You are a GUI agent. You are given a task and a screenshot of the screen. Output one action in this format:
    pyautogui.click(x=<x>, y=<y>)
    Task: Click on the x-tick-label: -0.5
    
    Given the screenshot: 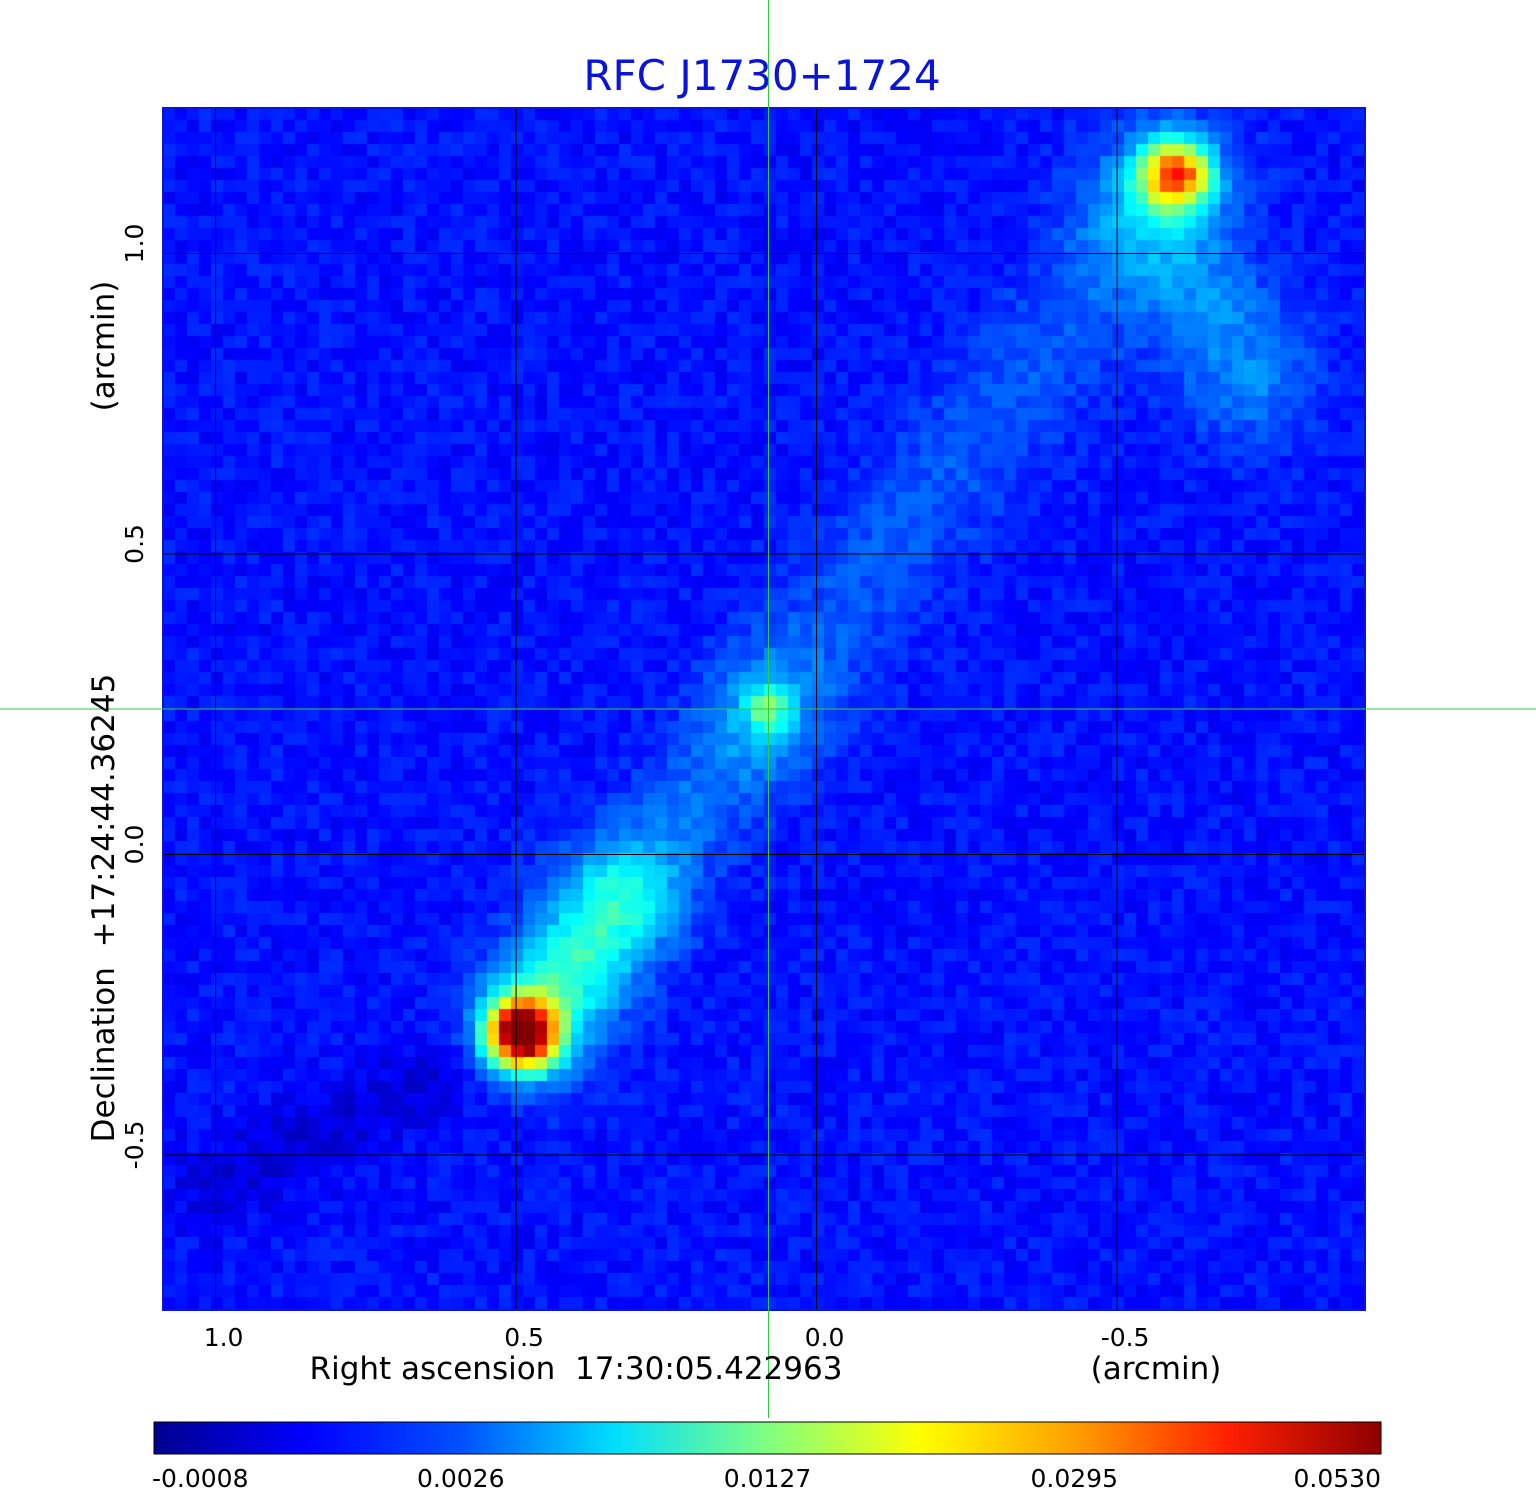 What is the action you would take?
    pyautogui.click(x=1125, y=1337)
    